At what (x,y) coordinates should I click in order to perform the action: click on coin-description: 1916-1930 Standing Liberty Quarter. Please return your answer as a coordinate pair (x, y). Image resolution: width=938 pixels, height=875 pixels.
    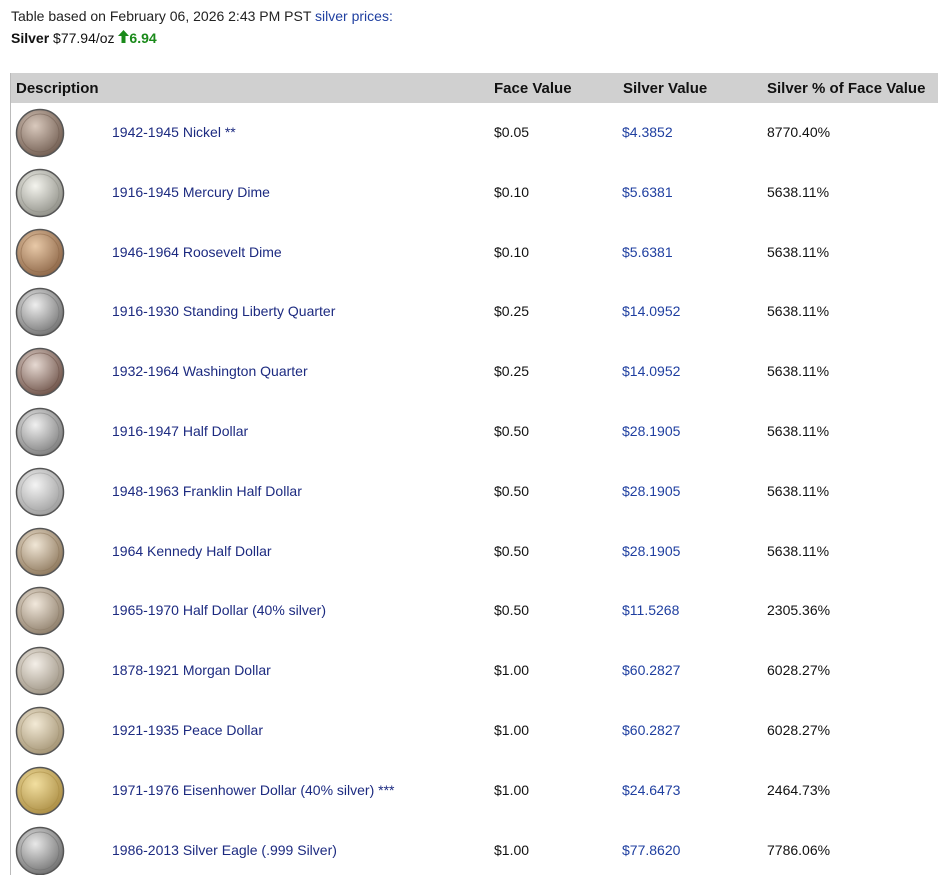
    Looking at the image, I should click on (224, 311).